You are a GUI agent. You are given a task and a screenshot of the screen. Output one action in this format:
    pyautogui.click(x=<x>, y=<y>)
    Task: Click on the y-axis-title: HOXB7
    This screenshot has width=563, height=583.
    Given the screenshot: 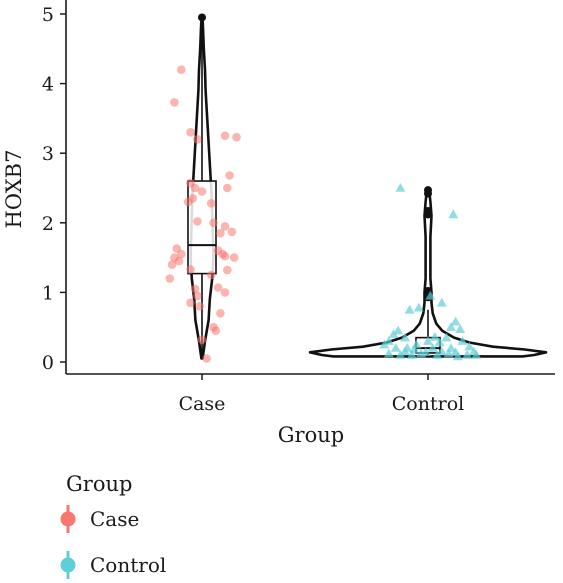 What is the action you would take?
    pyautogui.click(x=14, y=189)
    